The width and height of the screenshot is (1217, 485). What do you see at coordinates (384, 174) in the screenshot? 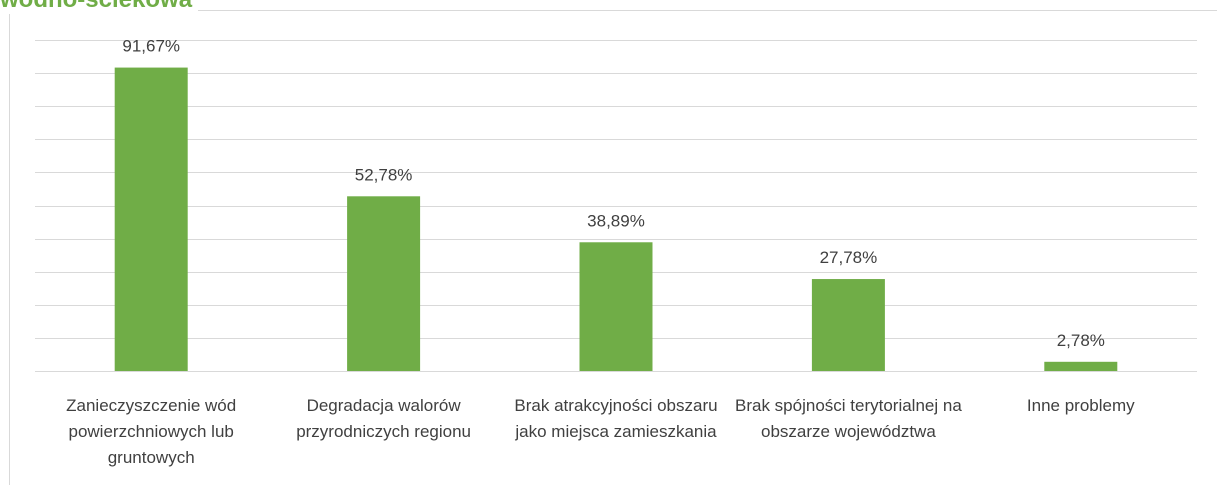
I see `data-label: 52,78%` at bounding box center [384, 174].